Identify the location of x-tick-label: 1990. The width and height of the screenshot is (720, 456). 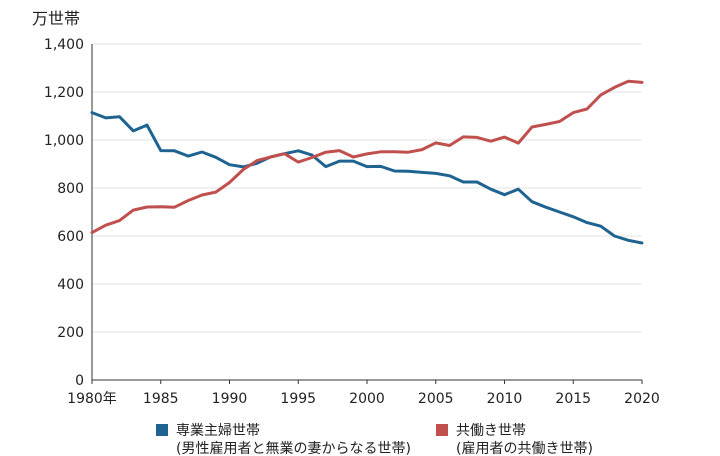
(230, 399).